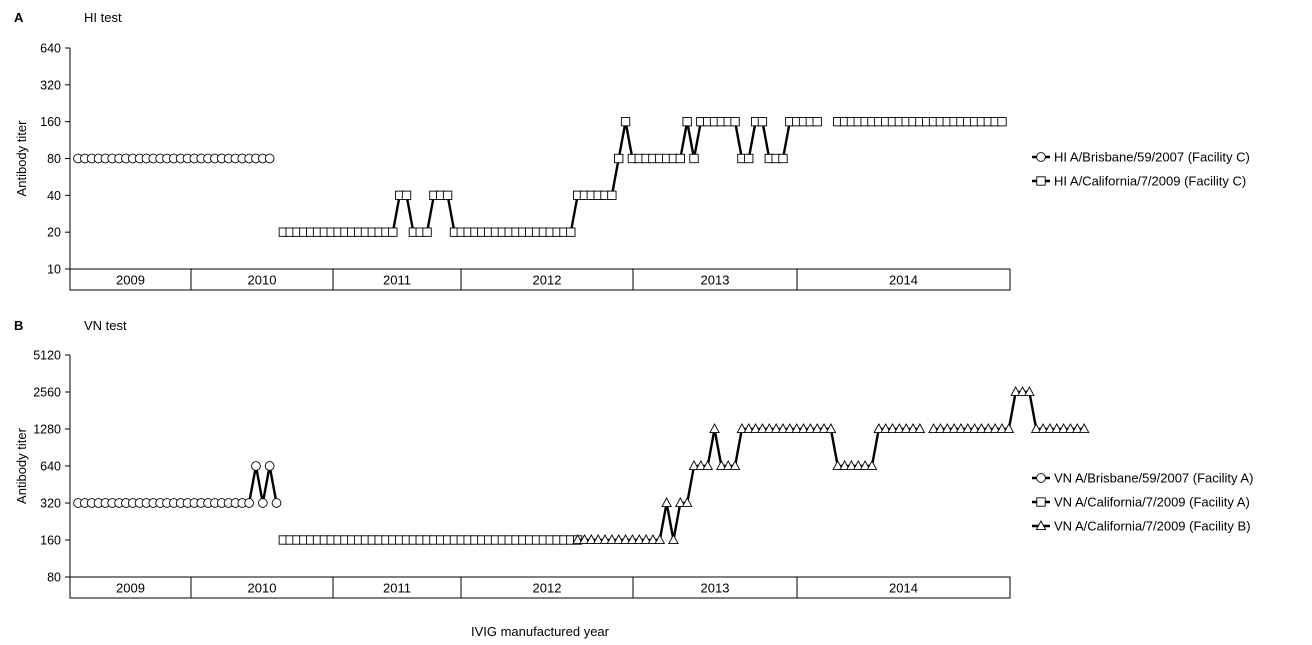  What do you see at coordinates (1152, 157) in the screenshot?
I see `legend-label: HI A/Brisbane/59/2007 (Facility C)` at bounding box center [1152, 157].